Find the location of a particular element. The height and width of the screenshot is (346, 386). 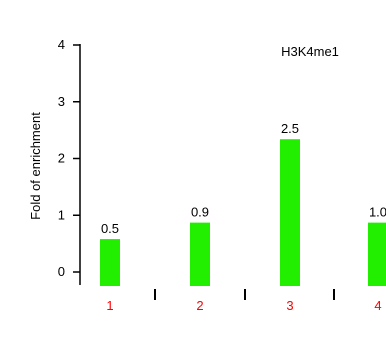

y-tick-label: 2 is located at coordinates (61, 158).